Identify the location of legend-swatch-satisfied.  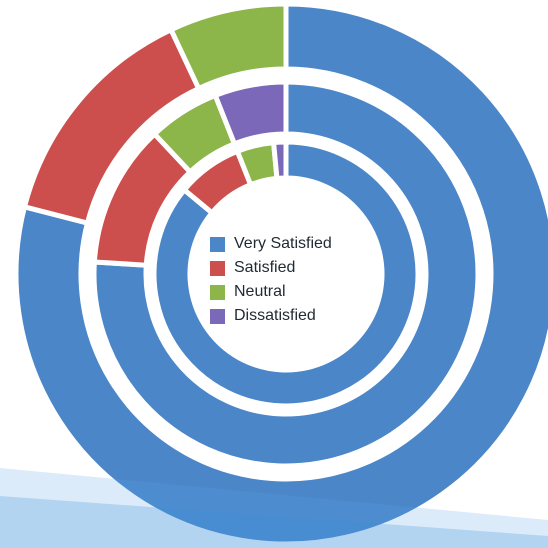
(217, 268).